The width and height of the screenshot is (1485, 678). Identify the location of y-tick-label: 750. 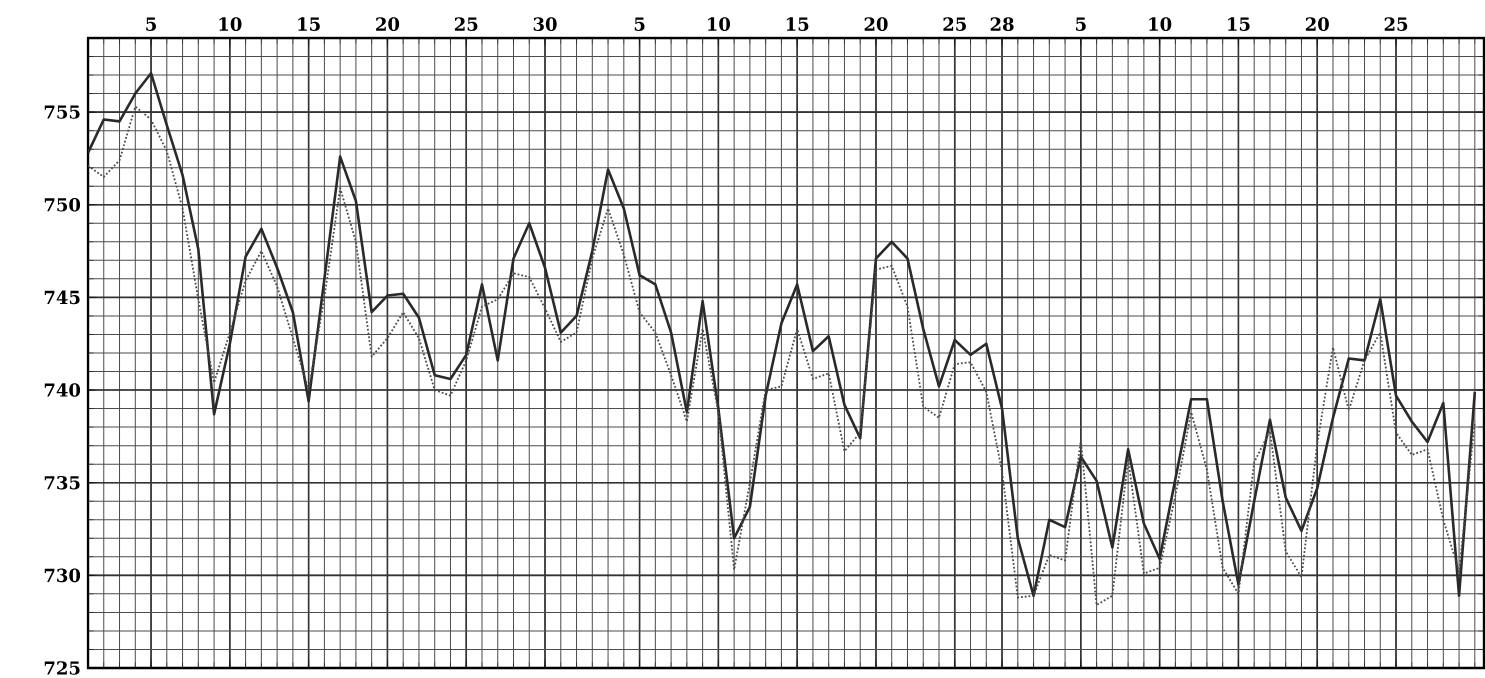
(62, 204).